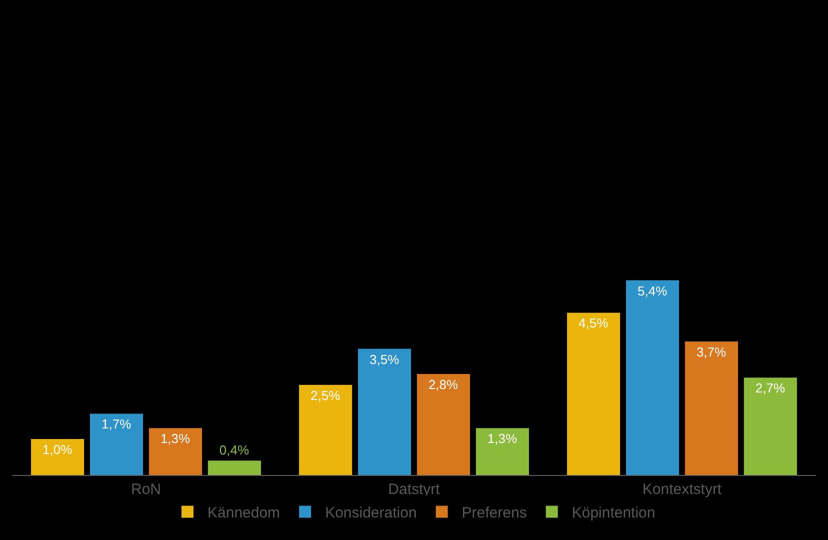 The height and width of the screenshot is (540, 828). What do you see at coordinates (384, 359) in the screenshot?
I see `data-label: 3,5%` at bounding box center [384, 359].